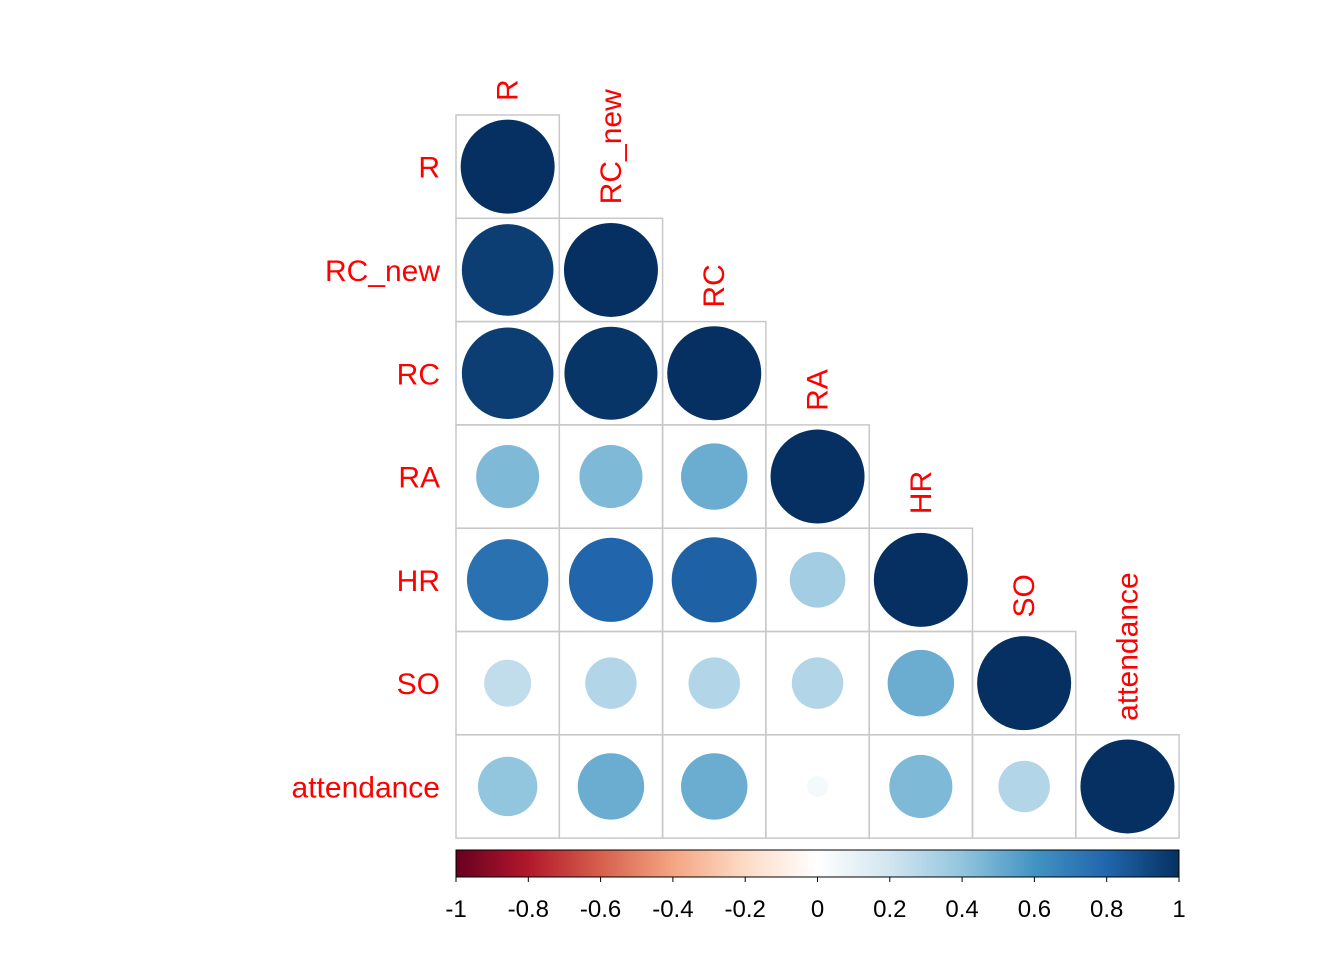  What do you see at coordinates (745, 909) in the screenshot?
I see `colorbar-tick-label: -0.2` at bounding box center [745, 909].